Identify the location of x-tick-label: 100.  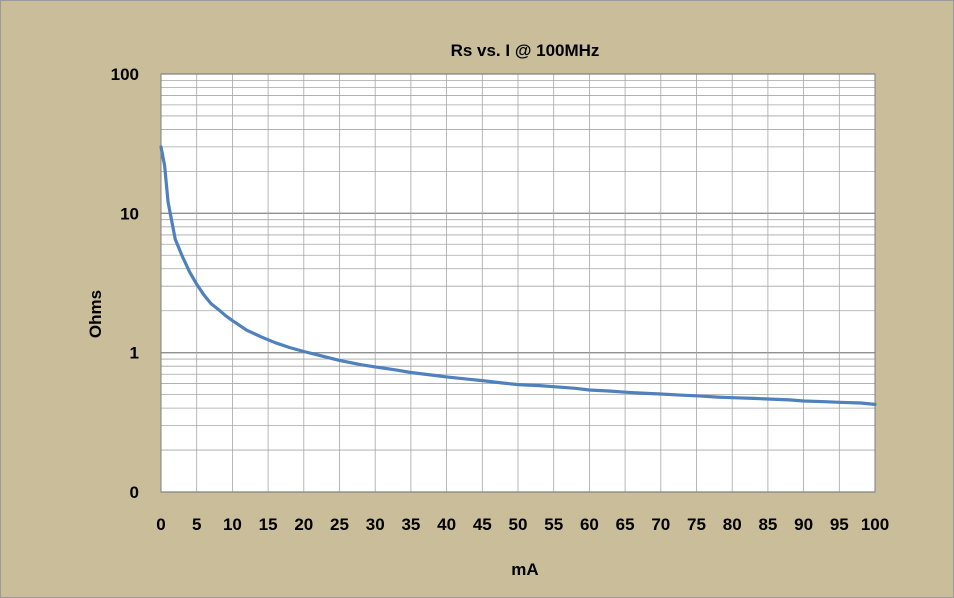
(875, 524).